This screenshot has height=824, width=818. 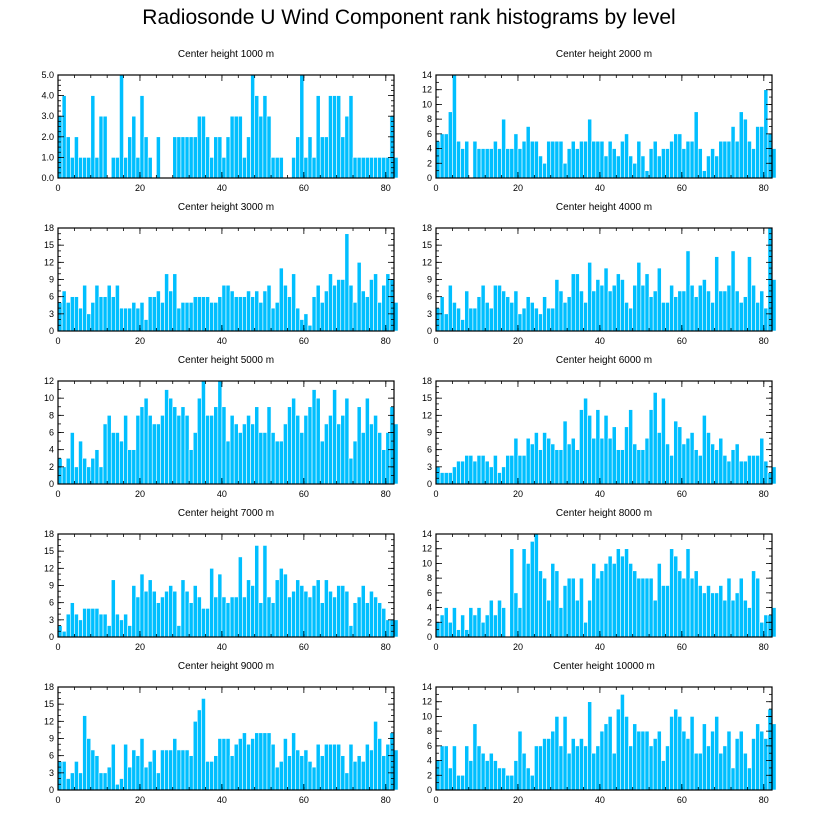 I want to click on panel-title: Center height 3000 m, so click(x=226, y=207).